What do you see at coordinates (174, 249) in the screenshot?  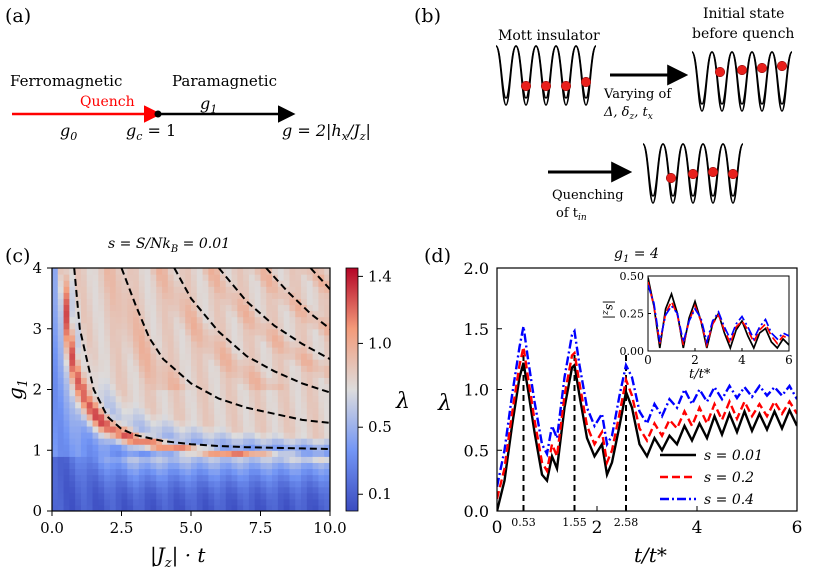 I see `heatmap-title-sub: B` at bounding box center [174, 249].